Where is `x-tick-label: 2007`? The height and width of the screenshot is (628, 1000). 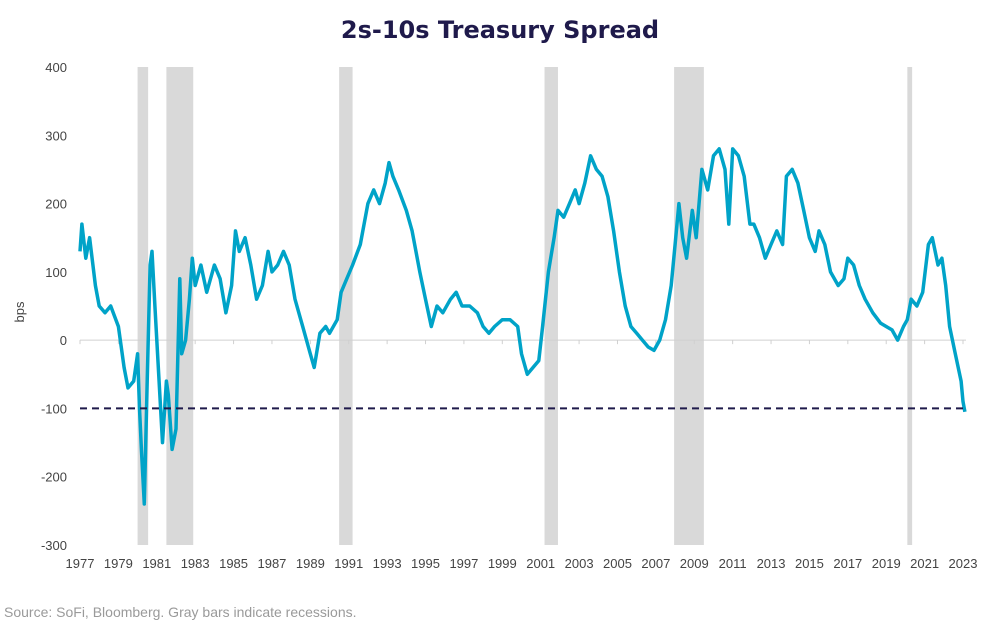 x-tick-label: 2007 is located at coordinates (655, 563).